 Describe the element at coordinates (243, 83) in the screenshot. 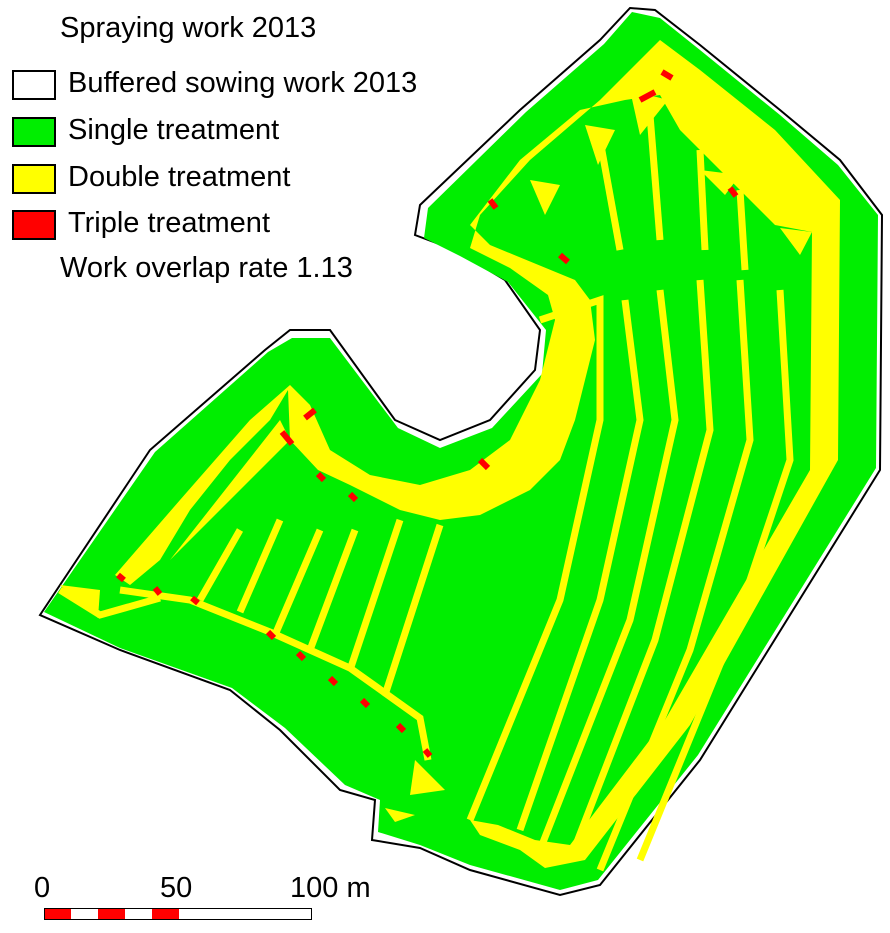

I see `legend-label: Buffered sowing work 2013` at that location.